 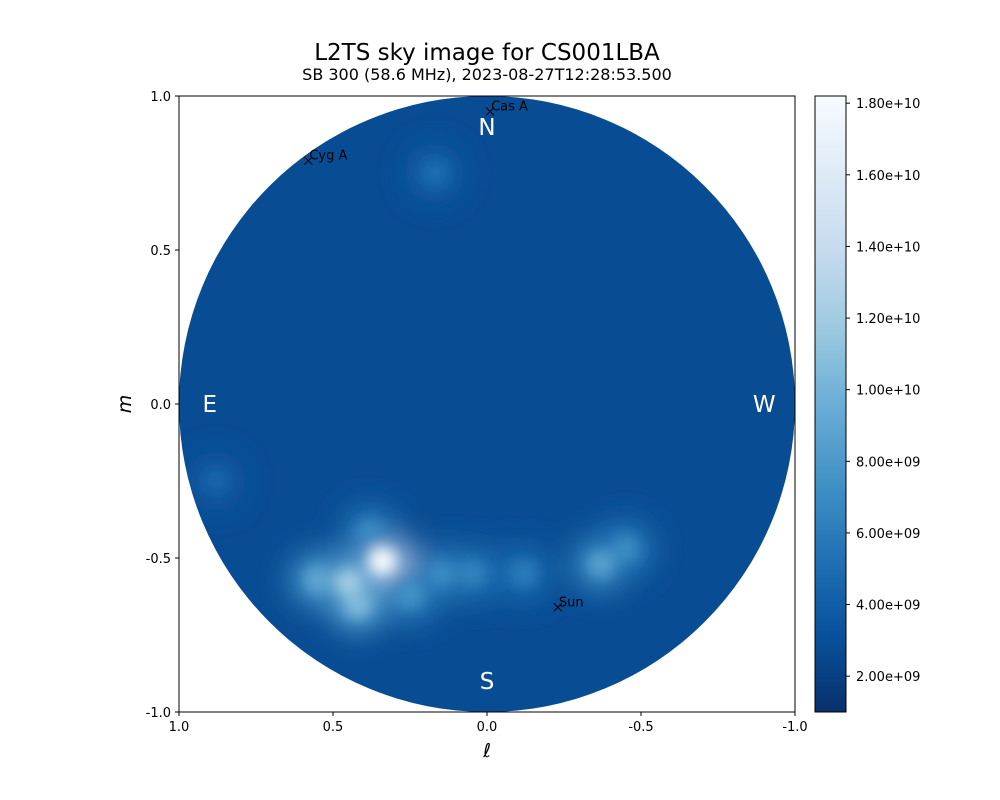 I want to click on y-tick-label: -1.0, so click(x=158, y=713).